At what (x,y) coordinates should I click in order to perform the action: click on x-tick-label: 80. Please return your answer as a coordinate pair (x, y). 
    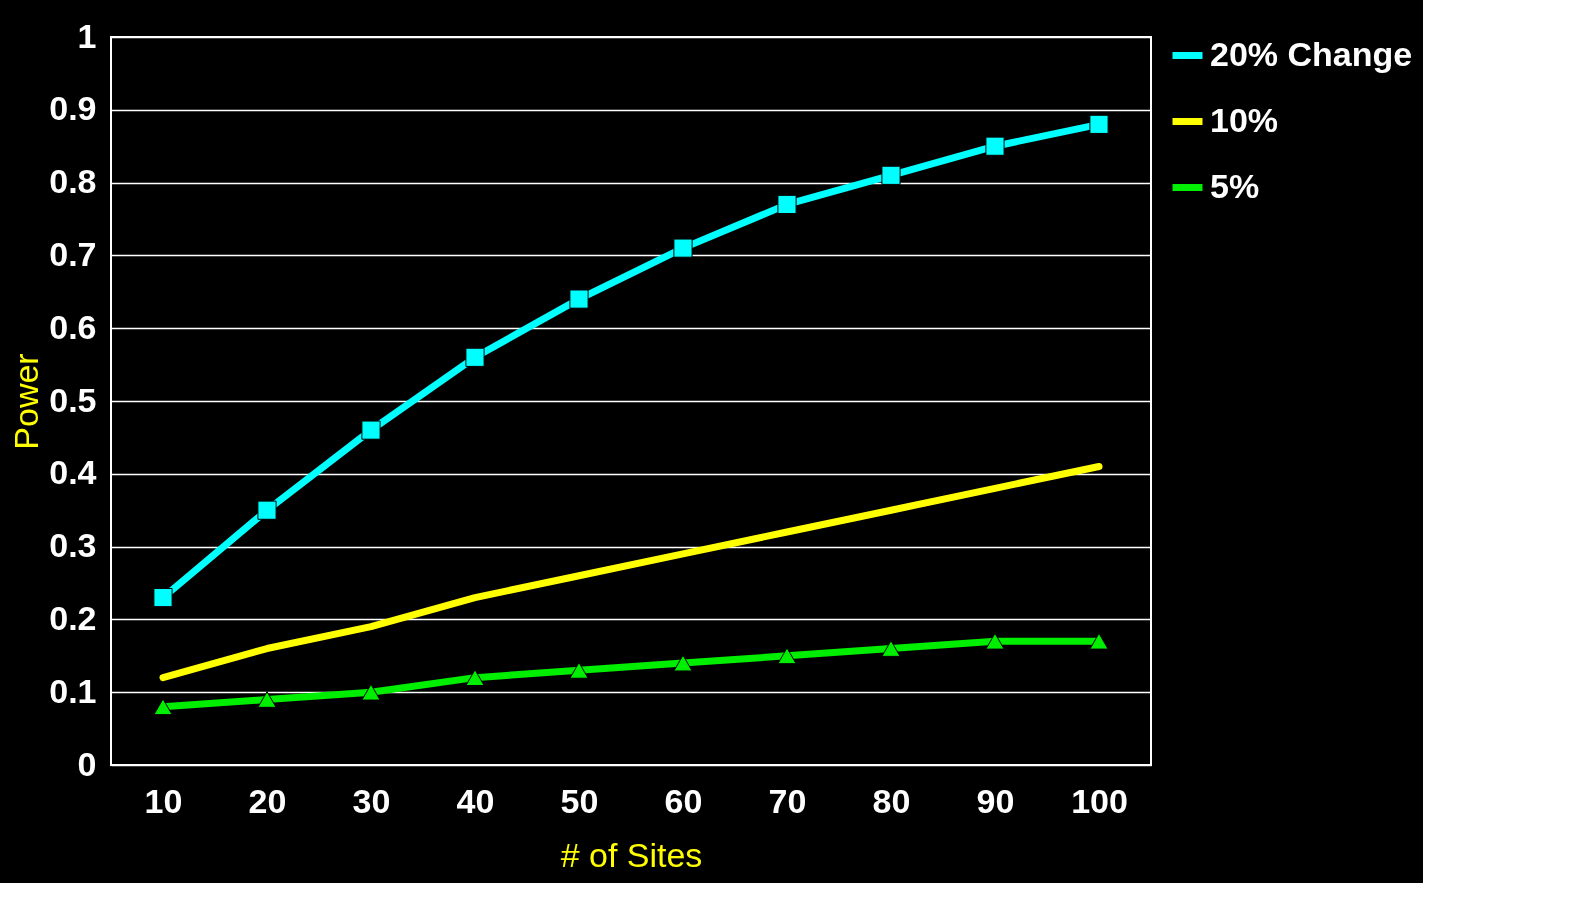
    Looking at the image, I should click on (891, 800).